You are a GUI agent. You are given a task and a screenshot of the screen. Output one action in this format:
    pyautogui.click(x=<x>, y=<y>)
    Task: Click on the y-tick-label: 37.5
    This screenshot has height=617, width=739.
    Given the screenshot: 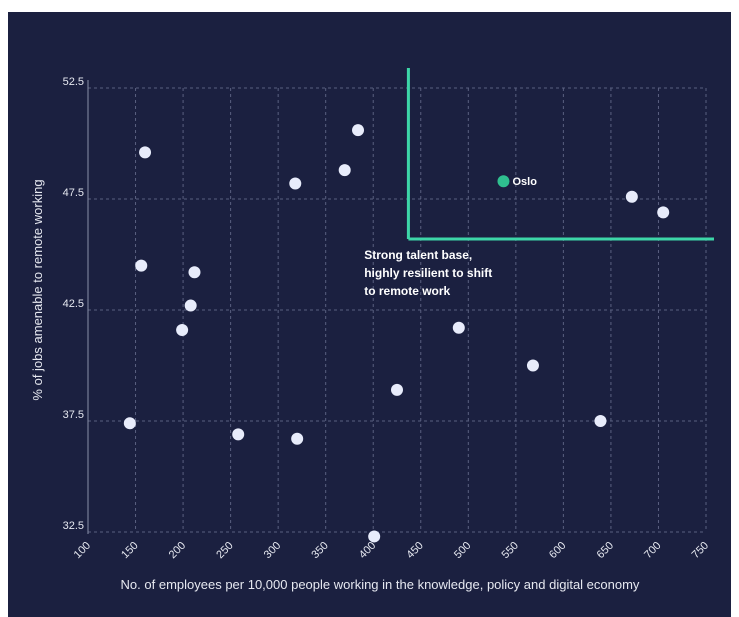 What is the action you would take?
    pyautogui.click(x=73, y=415)
    